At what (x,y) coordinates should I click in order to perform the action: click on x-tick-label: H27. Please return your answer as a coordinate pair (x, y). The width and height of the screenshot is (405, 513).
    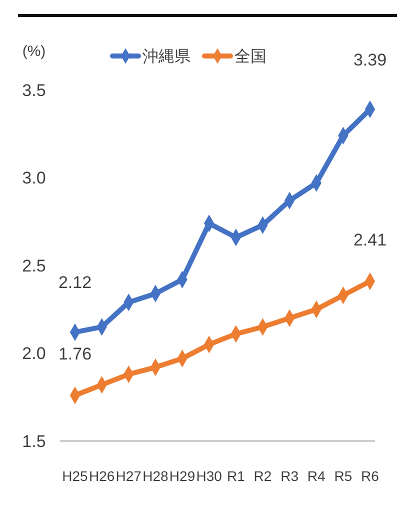
    Looking at the image, I should click on (129, 476).